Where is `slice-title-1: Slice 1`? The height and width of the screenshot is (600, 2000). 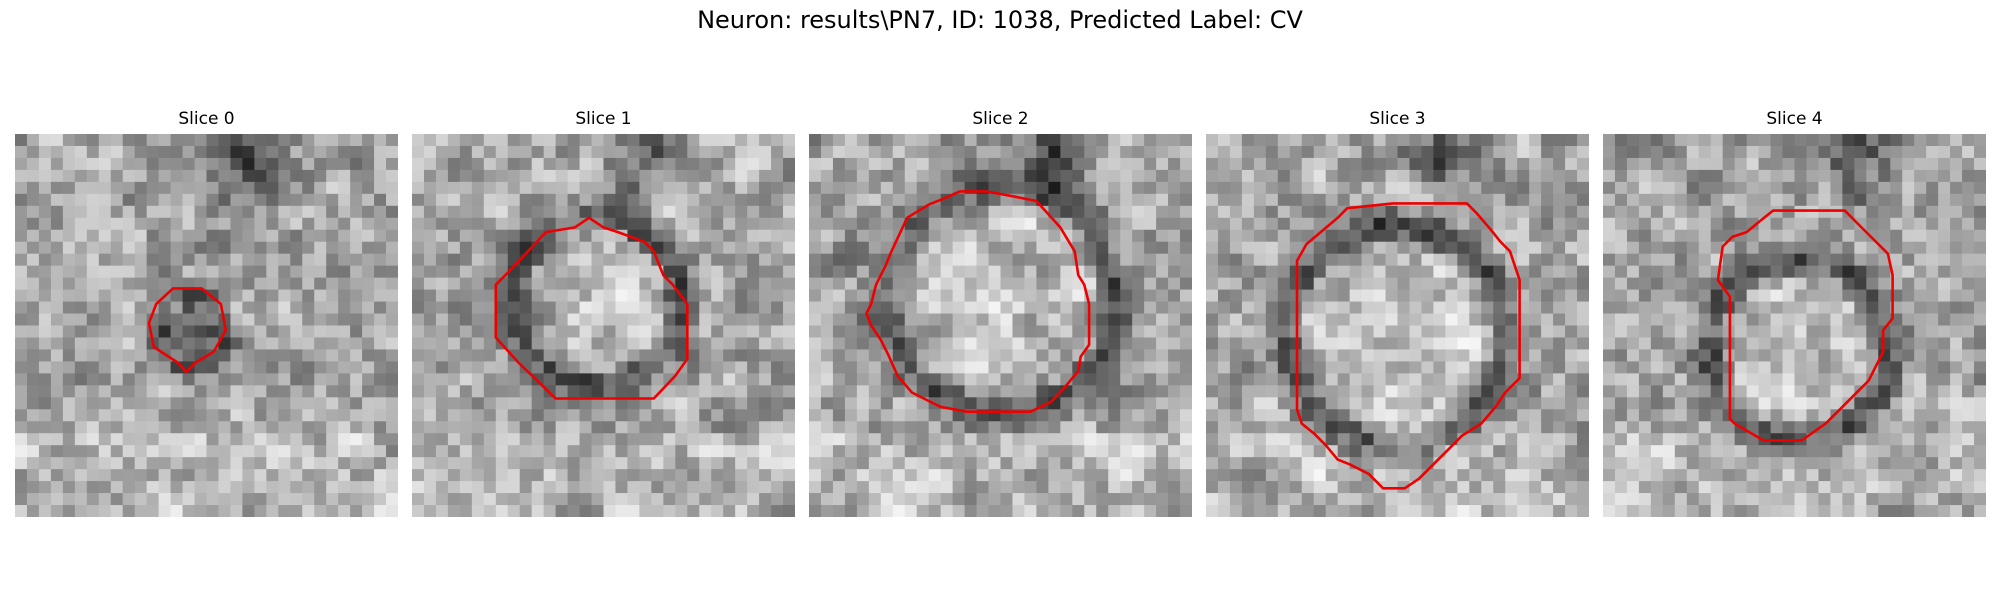 slice-title-1: Slice 1 is located at coordinates (603, 119).